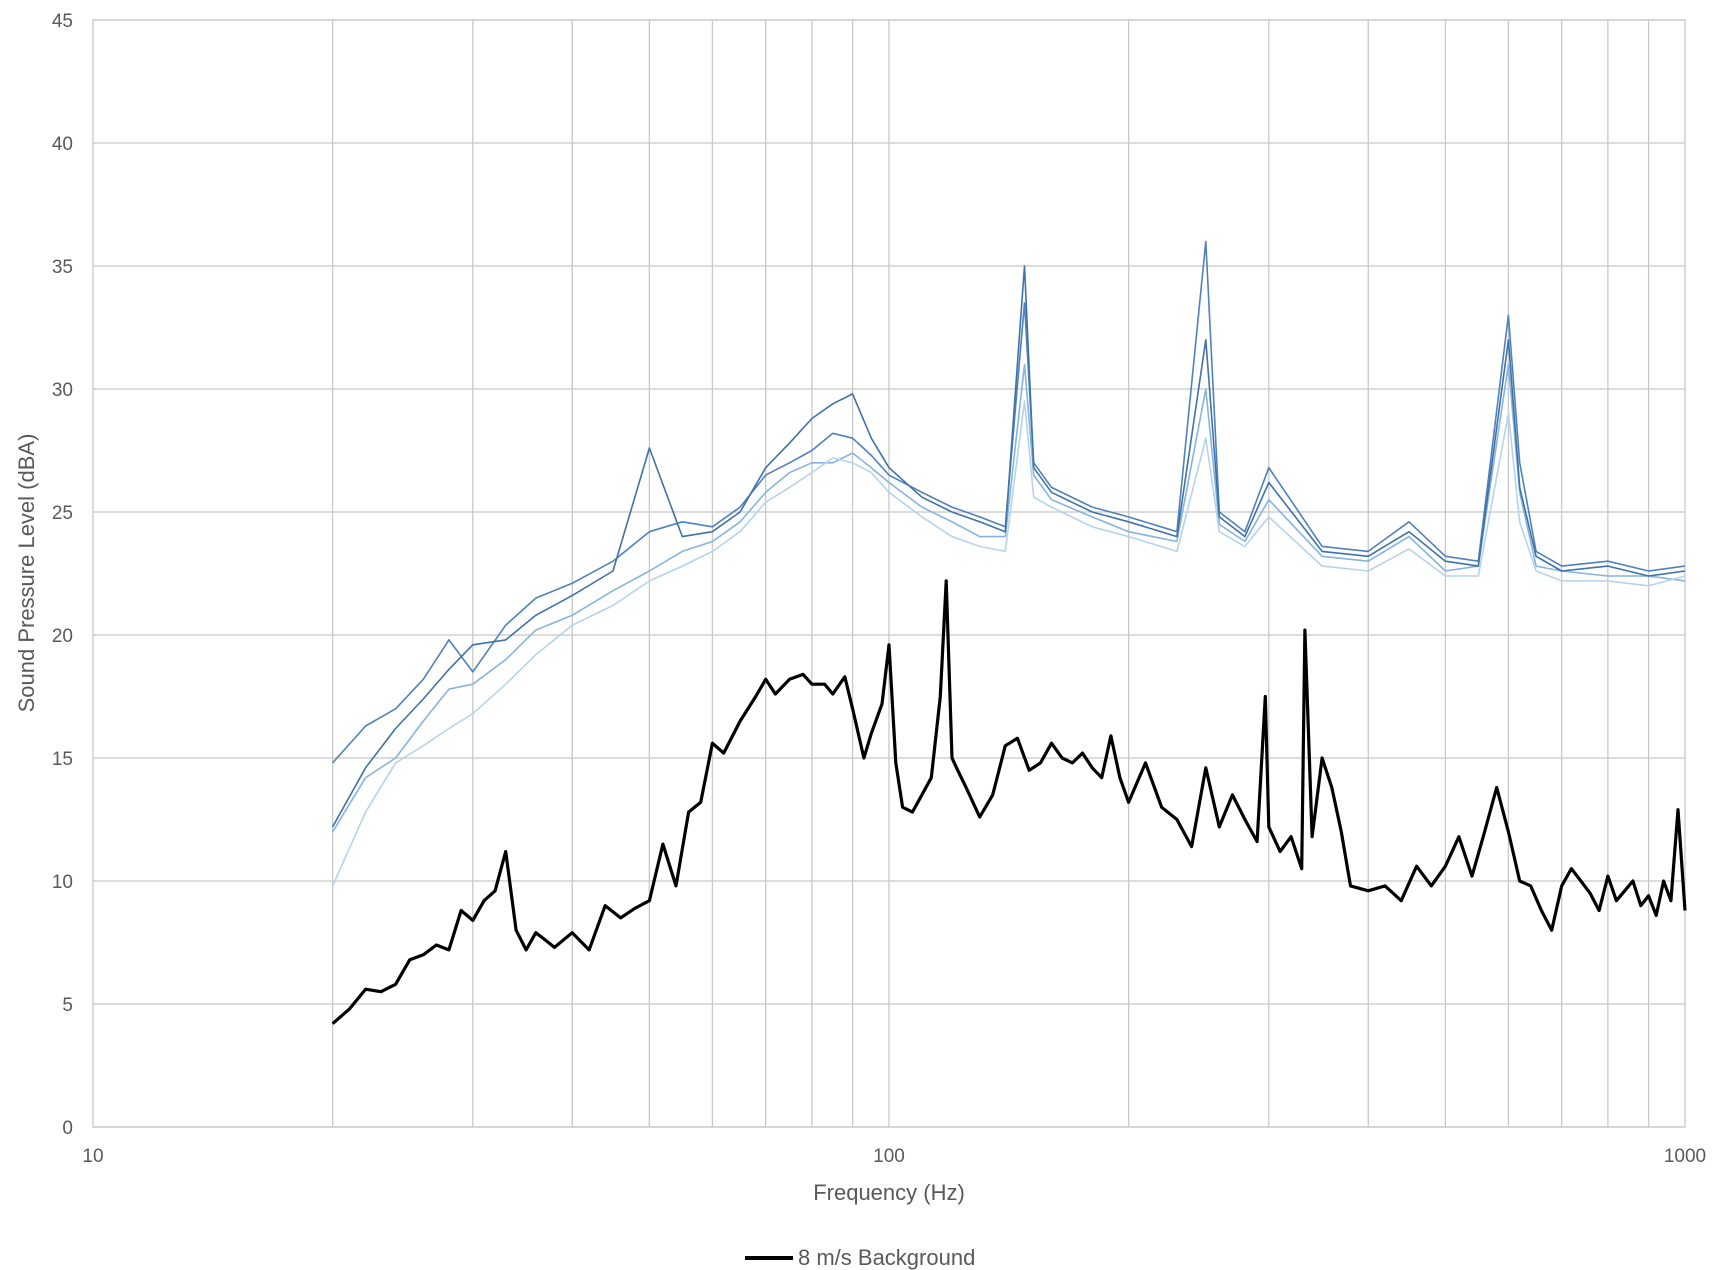 The height and width of the screenshot is (1270, 1724). What do you see at coordinates (62, 575) in the screenshot?
I see `y-axis-tick-labels: 0 5 10 15 20 25 30 35 40 45` at bounding box center [62, 575].